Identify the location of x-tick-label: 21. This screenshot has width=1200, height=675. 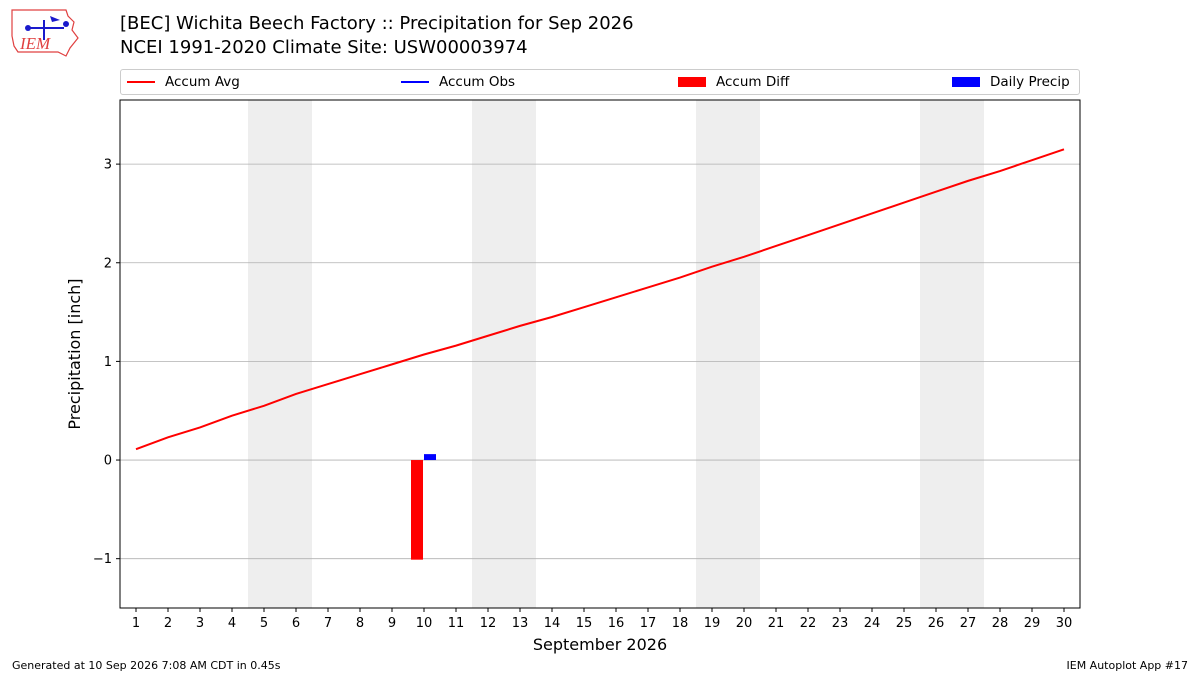
(776, 623).